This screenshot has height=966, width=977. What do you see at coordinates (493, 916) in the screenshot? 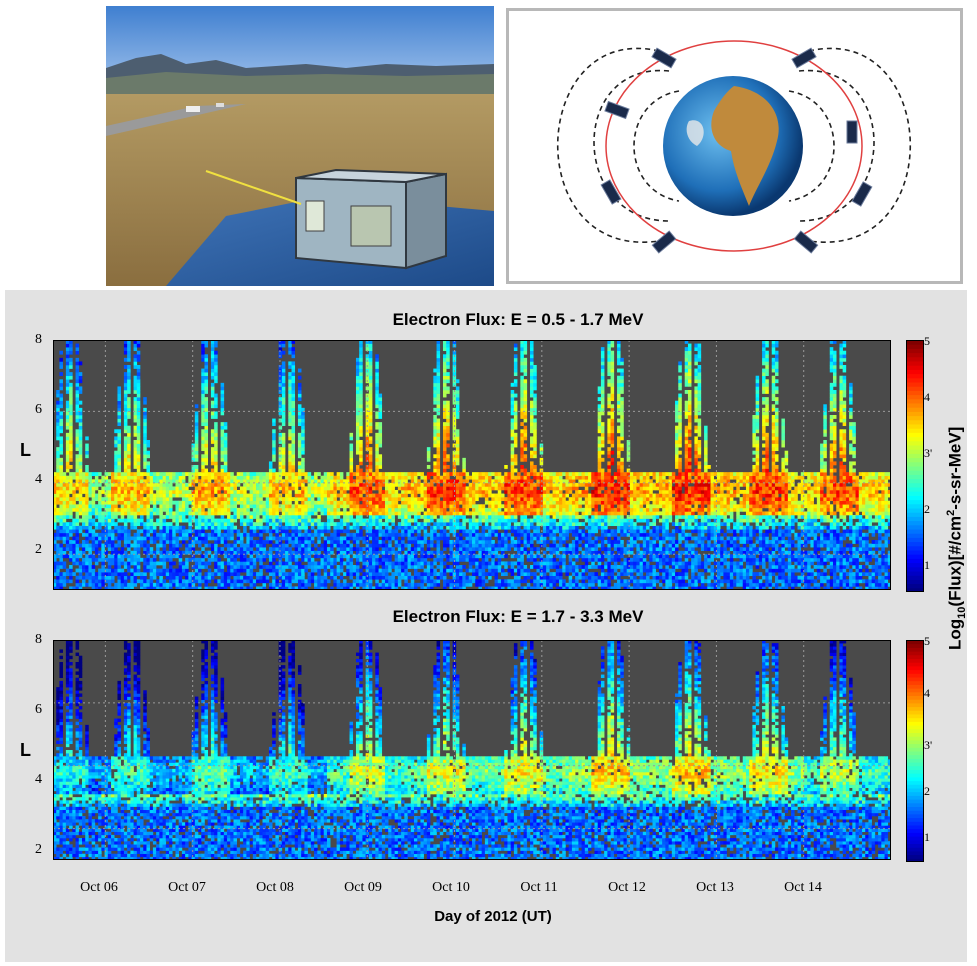
I see `x-axis-label: Day of 2012 (UT)` at bounding box center [493, 916].